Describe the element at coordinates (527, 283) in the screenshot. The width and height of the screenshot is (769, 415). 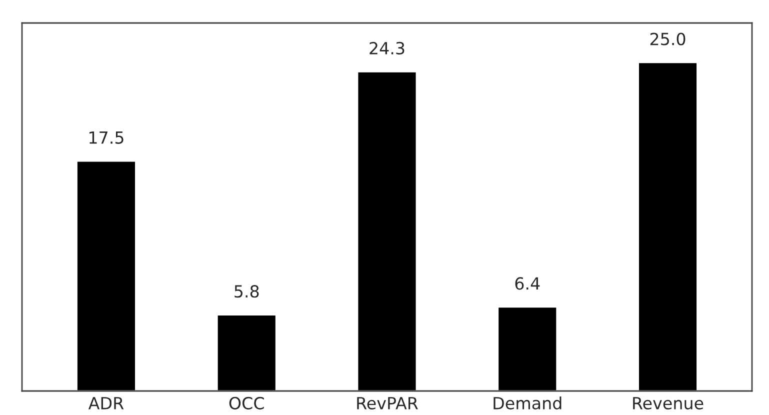
I see `data-label: 6.4` at that location.